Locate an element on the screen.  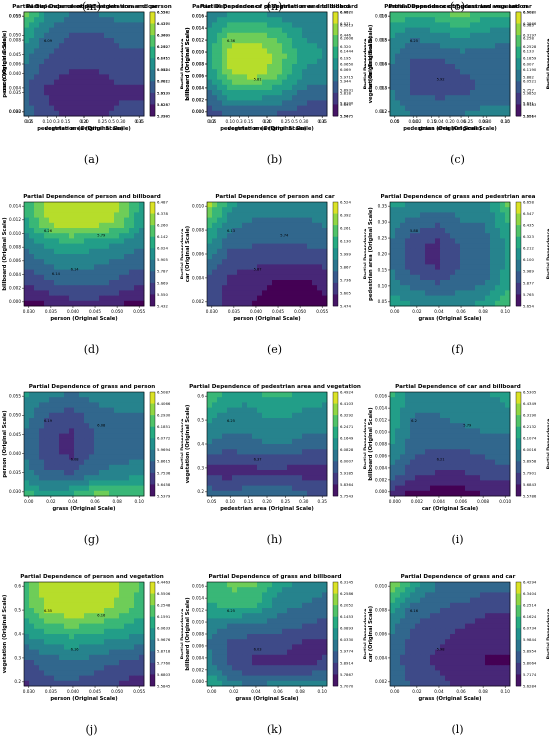
x-tick-label: 0.15 is located at coordinates (249, 121).